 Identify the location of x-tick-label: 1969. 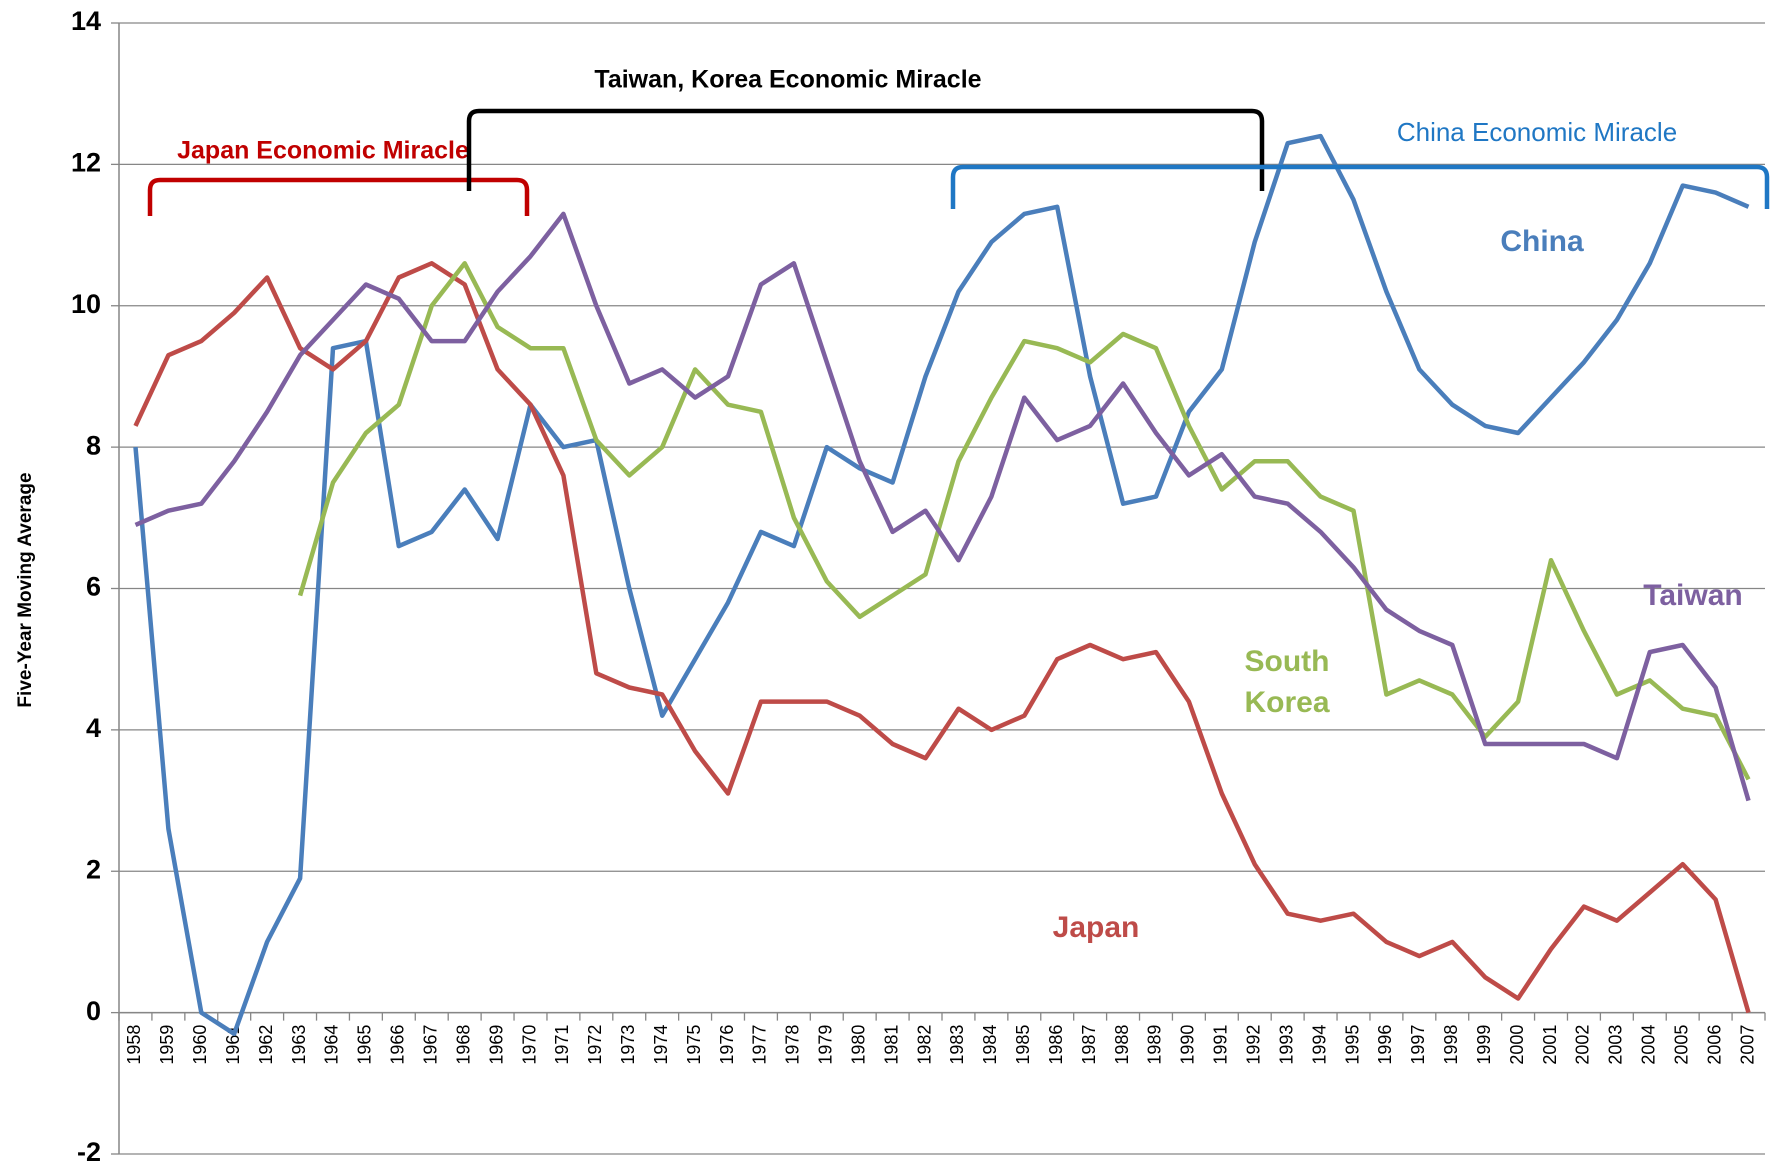
(496, 1045).